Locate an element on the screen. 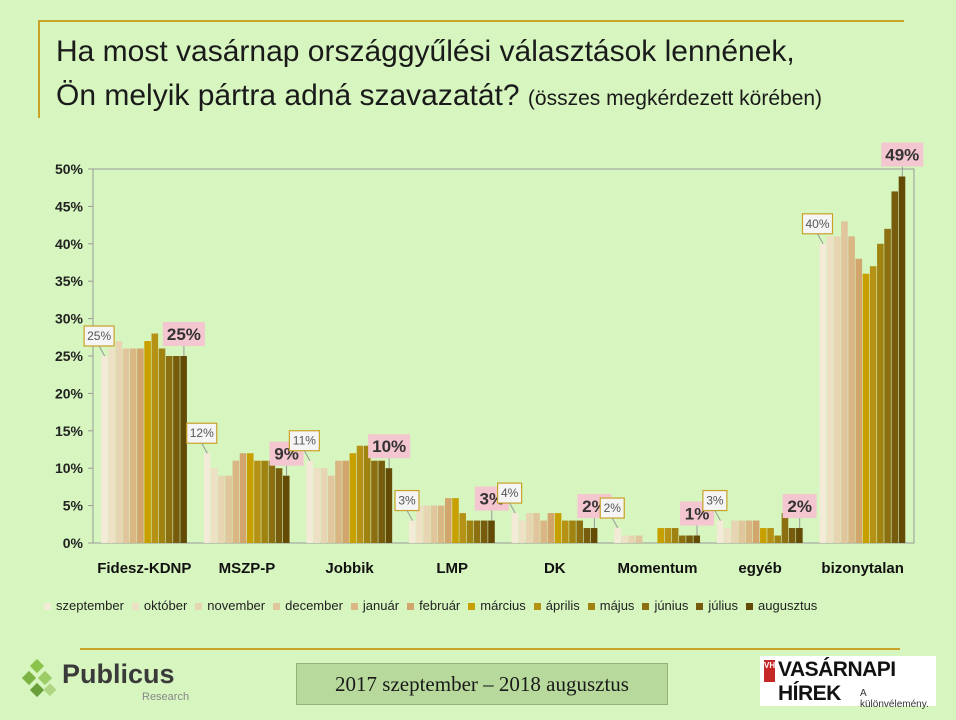  footer-rule is located at coordinates (490, 649).